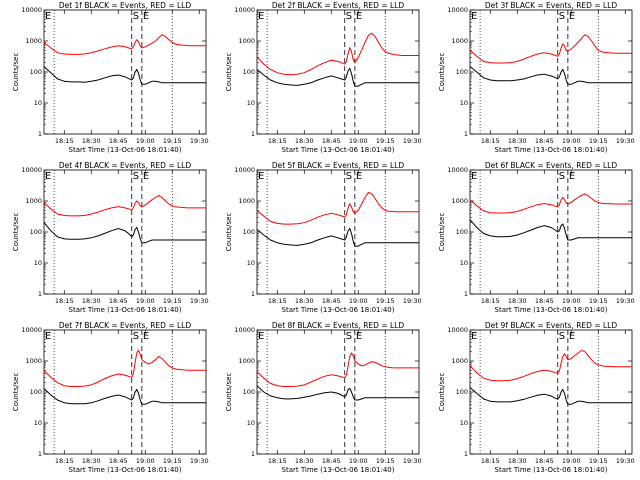 The width and height of the screenshot is (640, 480). Describe the element at coordinates (551, 5) in the screenshot. I see `chart-title: Det 3f BLACK = Events, RED = LLD` at that location.